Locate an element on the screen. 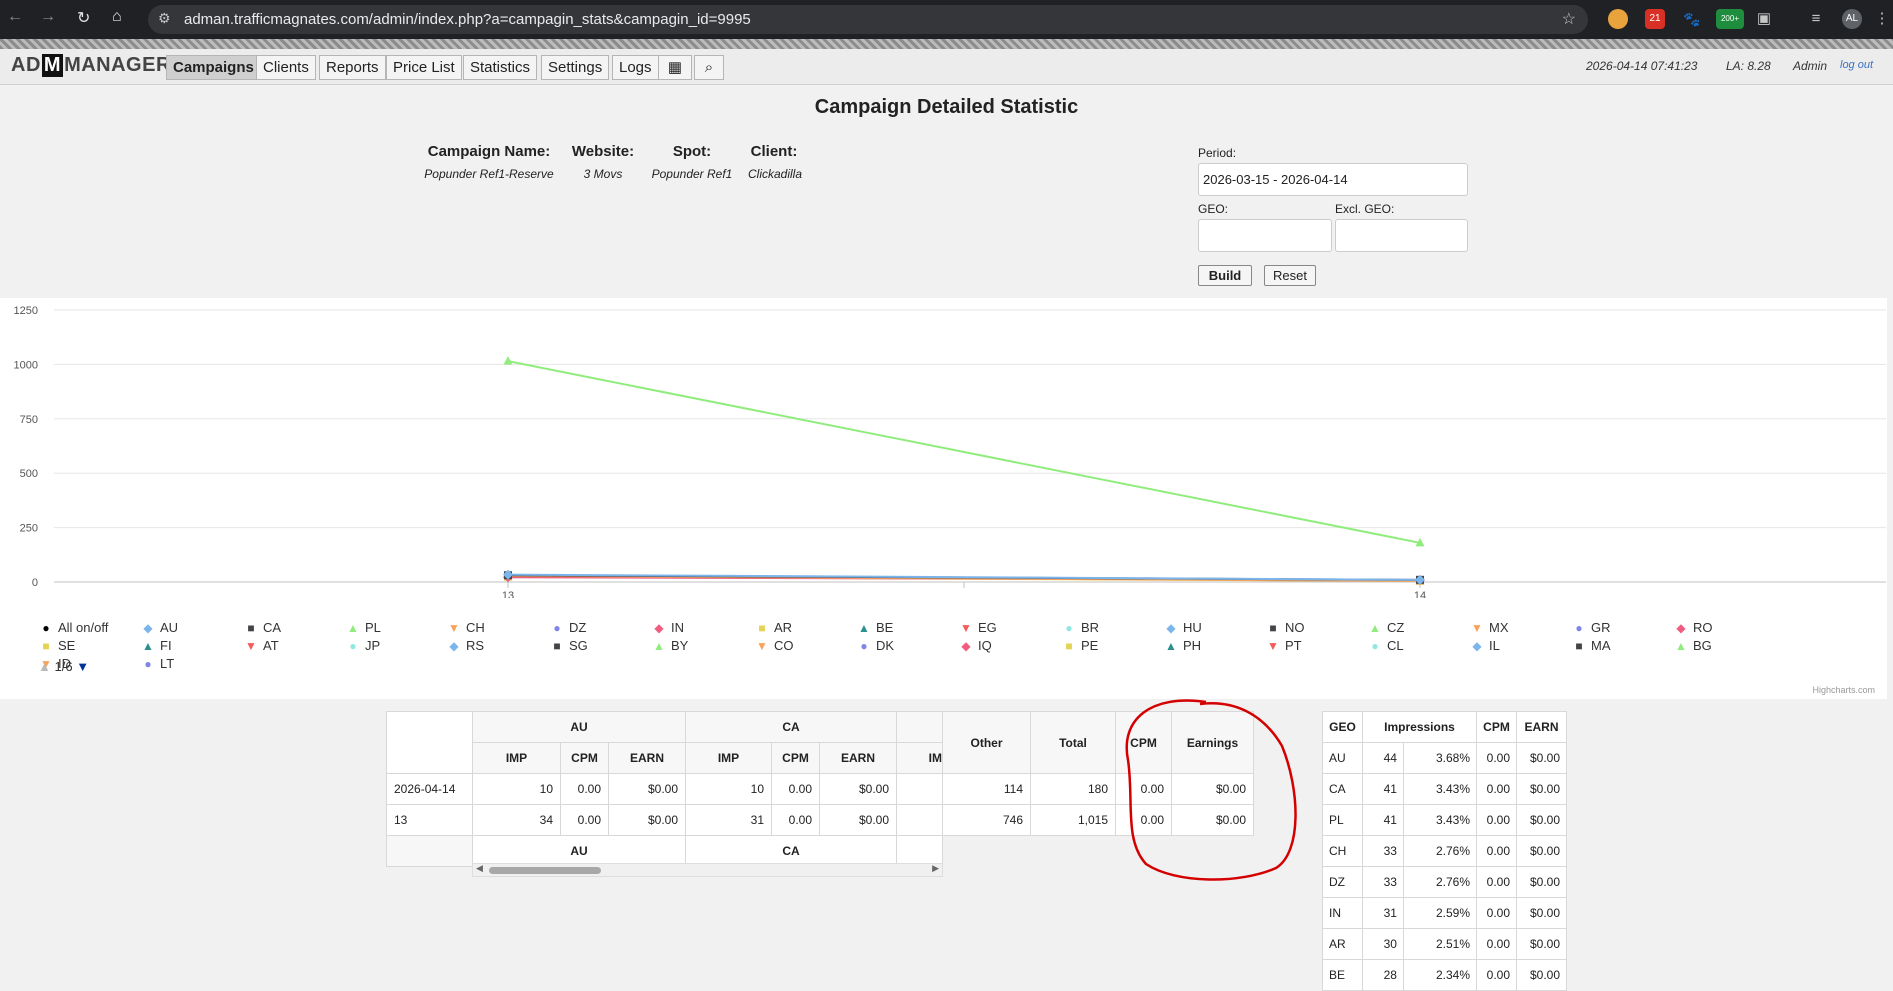 The width and height of the screenshot is (1893, 991). scroll-right-icon: ▶ is located at coordinates (935, 868).